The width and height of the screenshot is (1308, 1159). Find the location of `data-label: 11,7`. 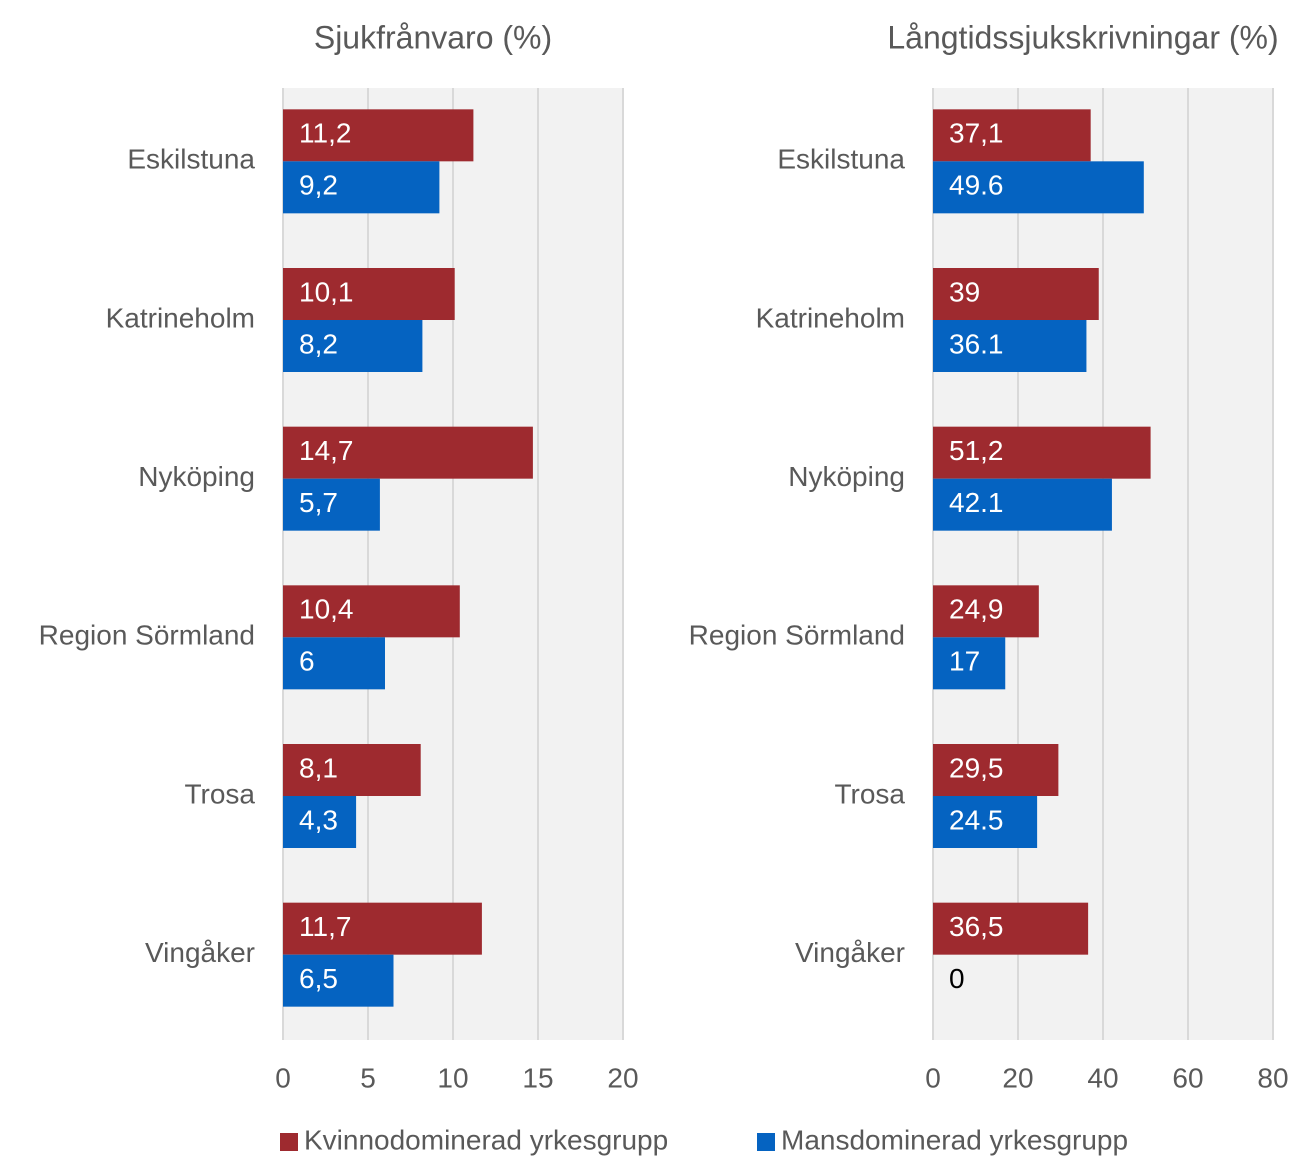

data-label: 11,7 is located at coordinates (325, 926).